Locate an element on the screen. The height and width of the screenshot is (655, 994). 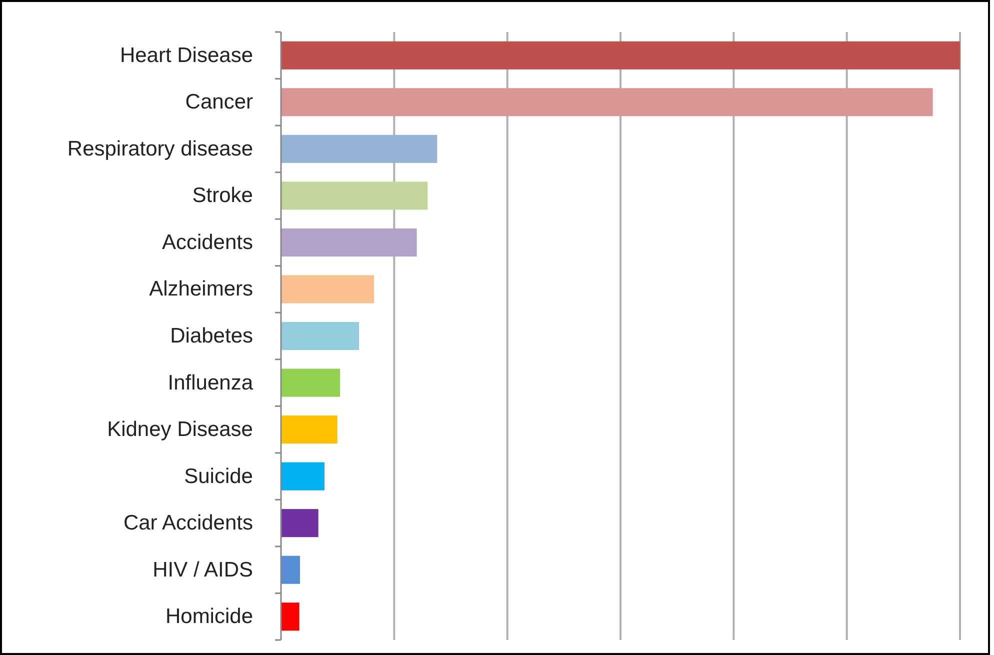
y-tick-label: Respiratory disease is located at coordinates (160, 148).